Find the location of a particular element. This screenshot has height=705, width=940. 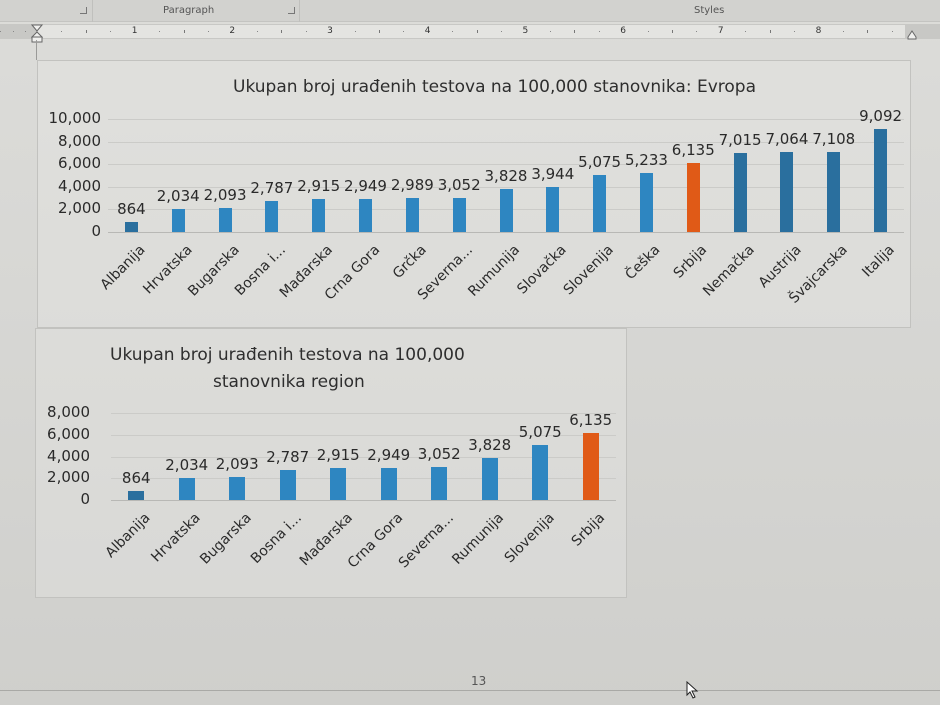

bar-italija is located at coordinates (881, 180).